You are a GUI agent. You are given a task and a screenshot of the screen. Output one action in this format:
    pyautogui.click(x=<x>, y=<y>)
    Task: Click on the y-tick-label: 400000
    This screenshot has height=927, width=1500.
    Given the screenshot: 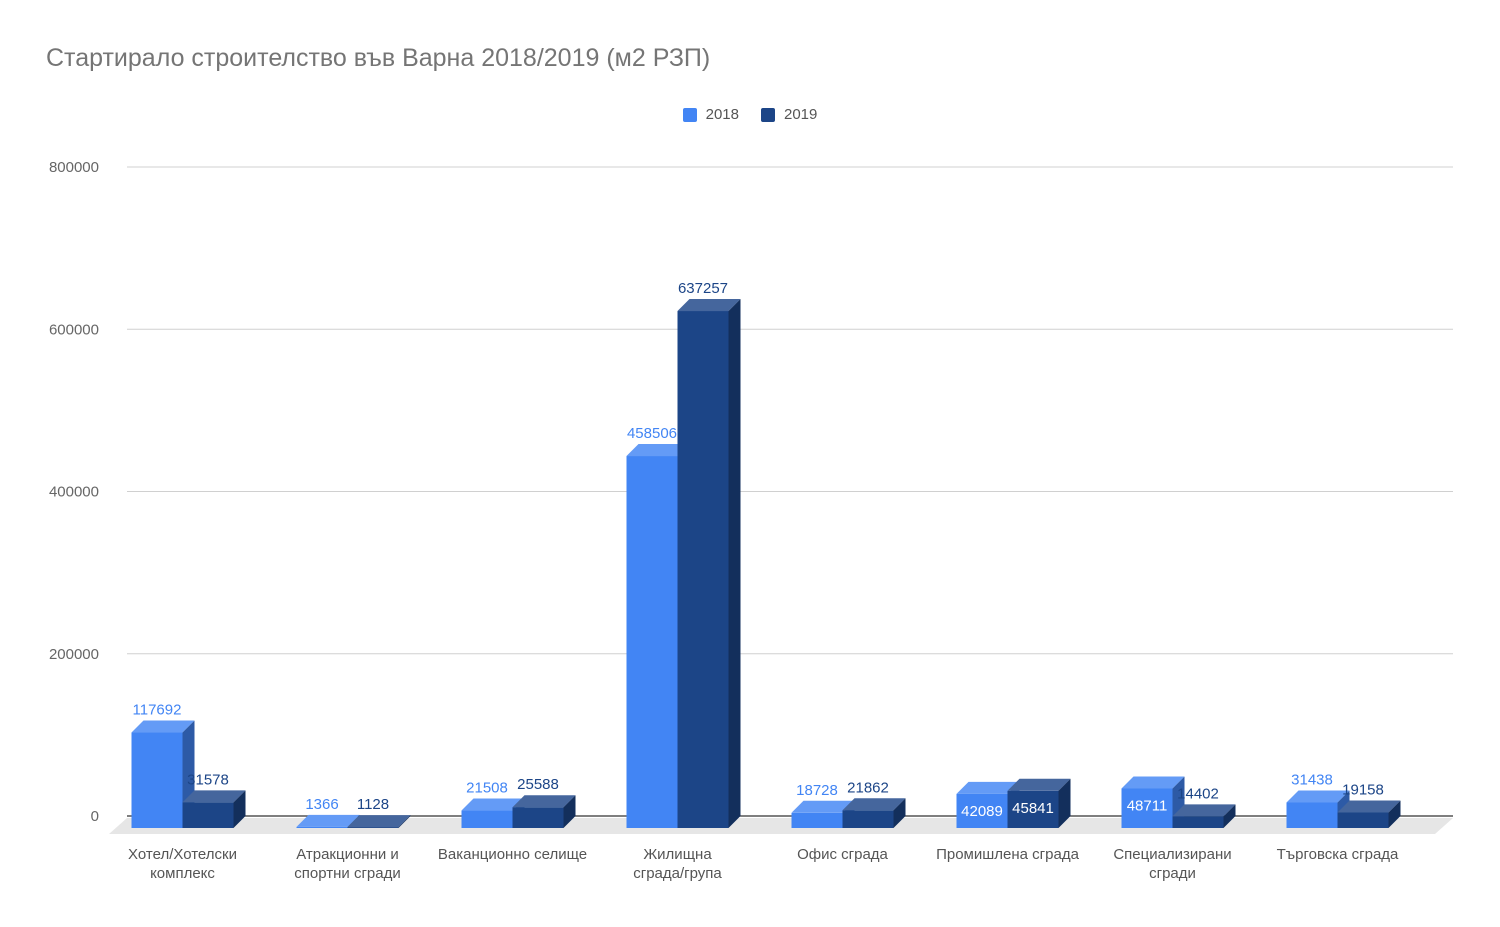 What is the action you would take?
    pyautogui.click(x=74, y=492)
    